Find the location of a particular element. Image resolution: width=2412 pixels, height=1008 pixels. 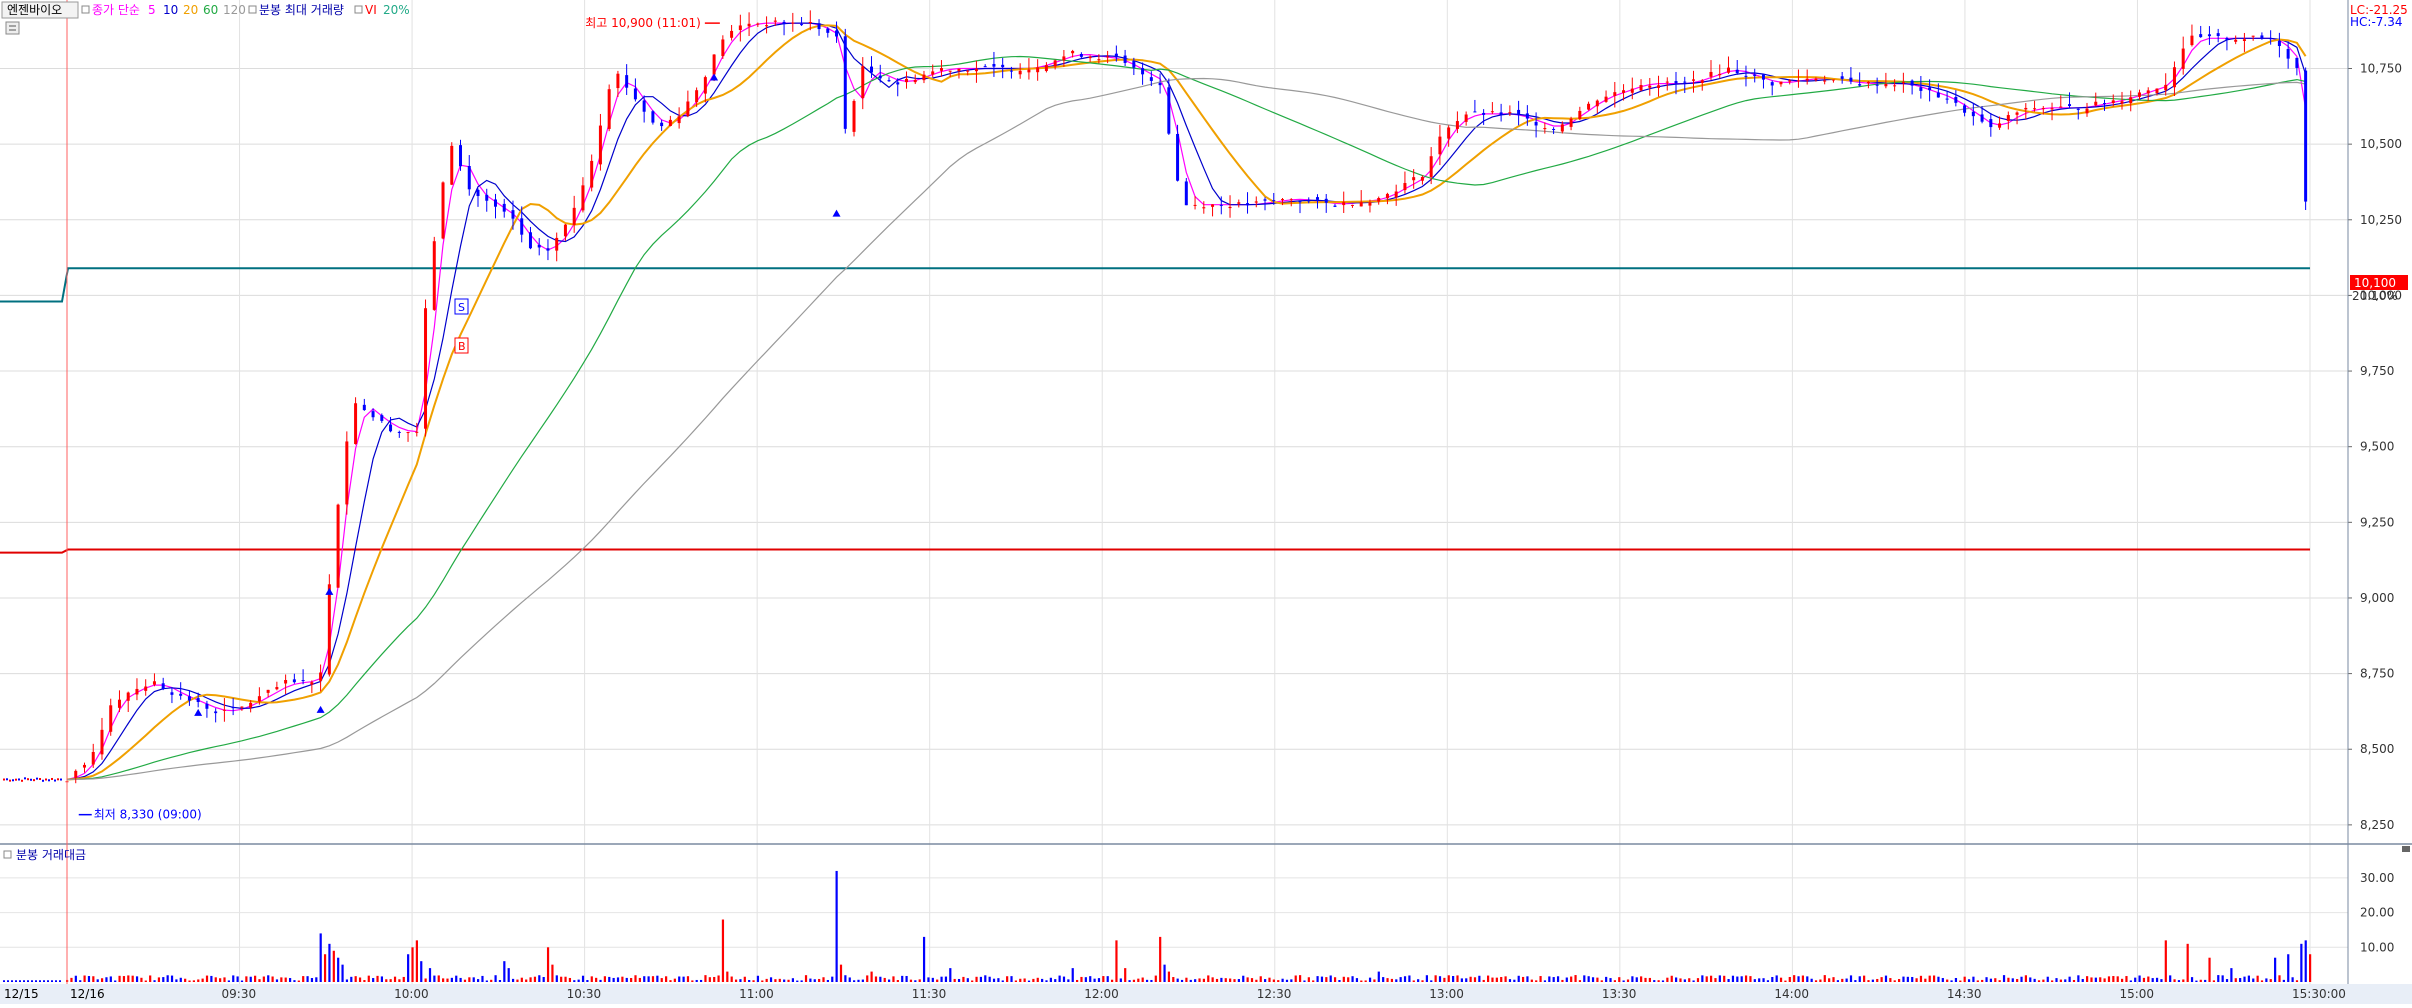

stock-name-box is located at coordinates (40, 10).